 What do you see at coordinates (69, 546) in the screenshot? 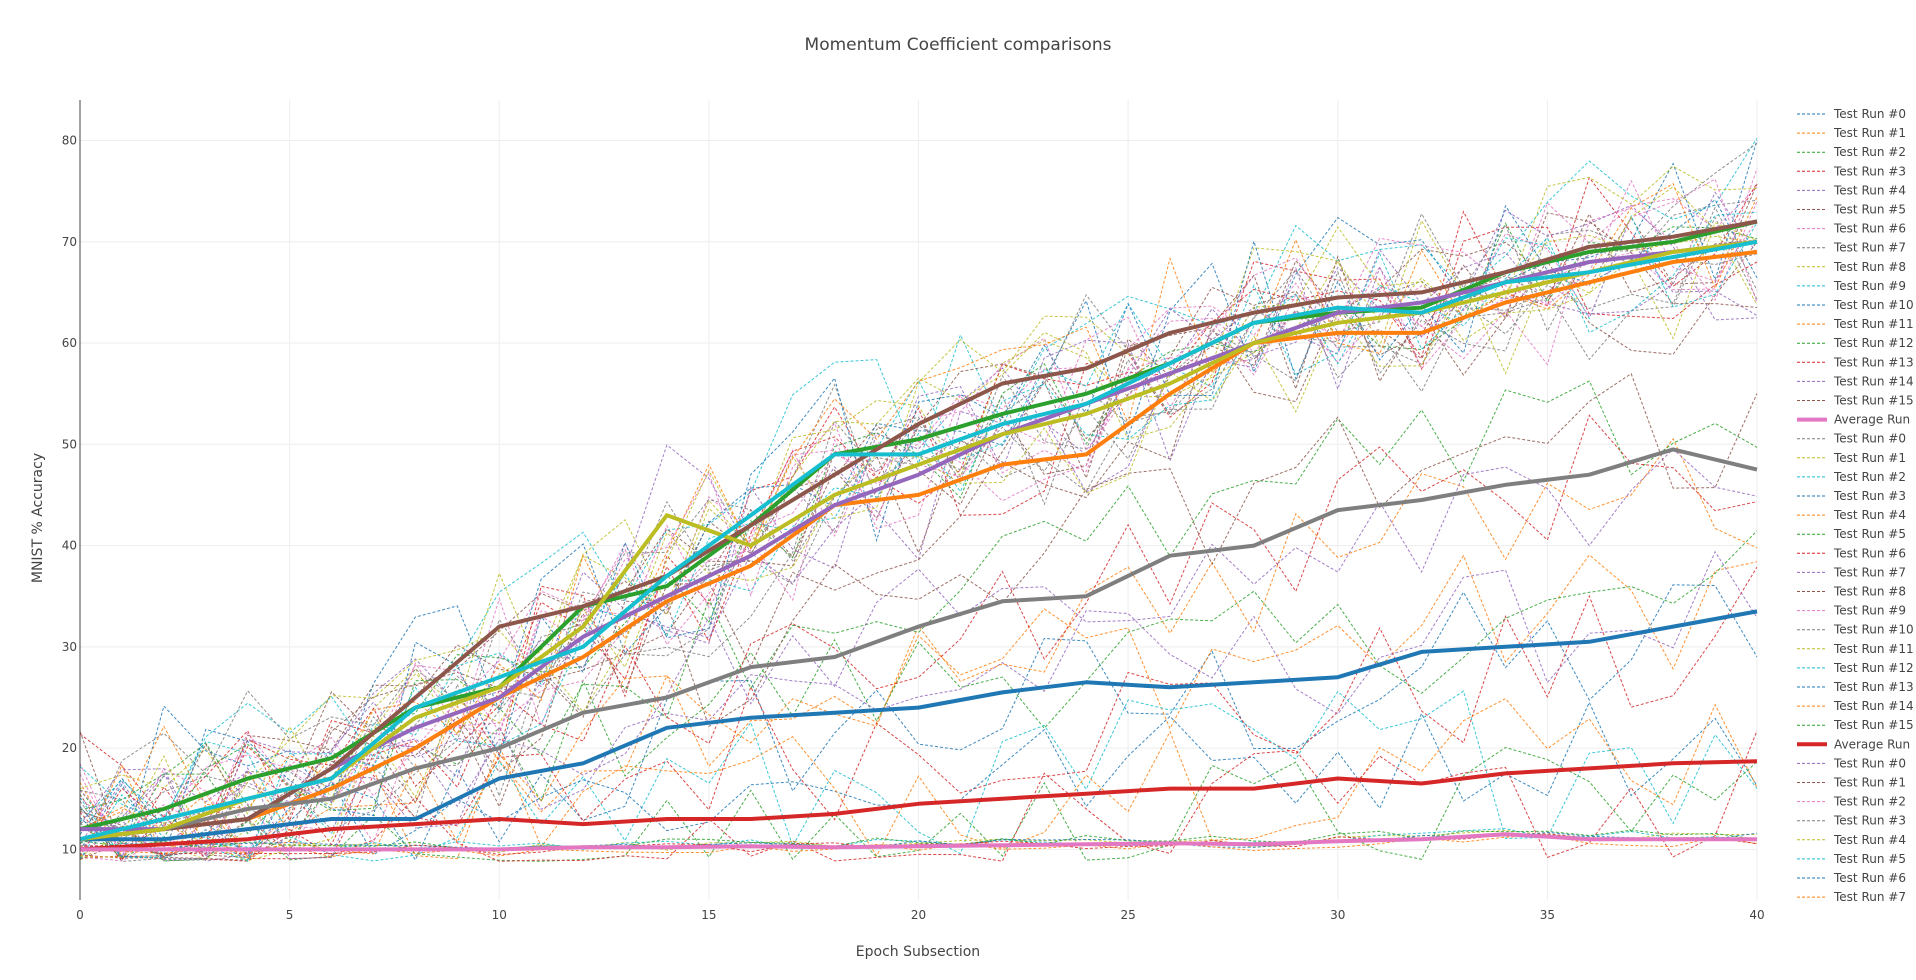
I see `y-tick-label: 40` at bounding box center [69, 546].